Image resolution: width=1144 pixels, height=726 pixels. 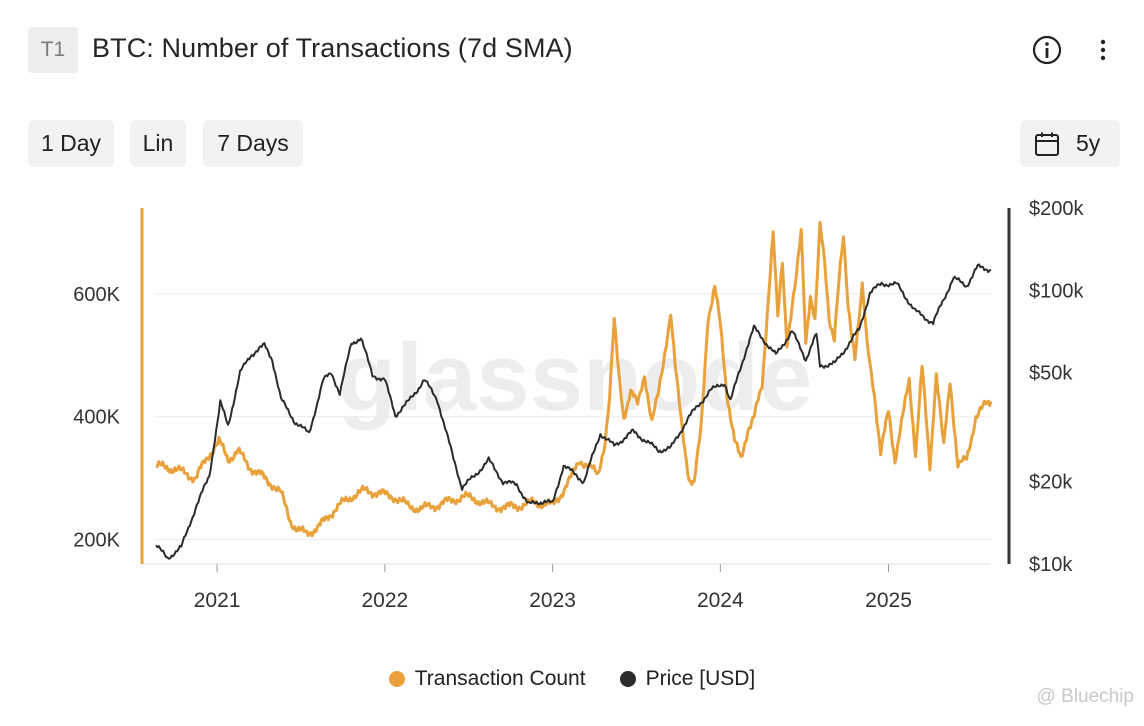 I want to click on x-tick-label: 2025, so click(x=888, y=600).